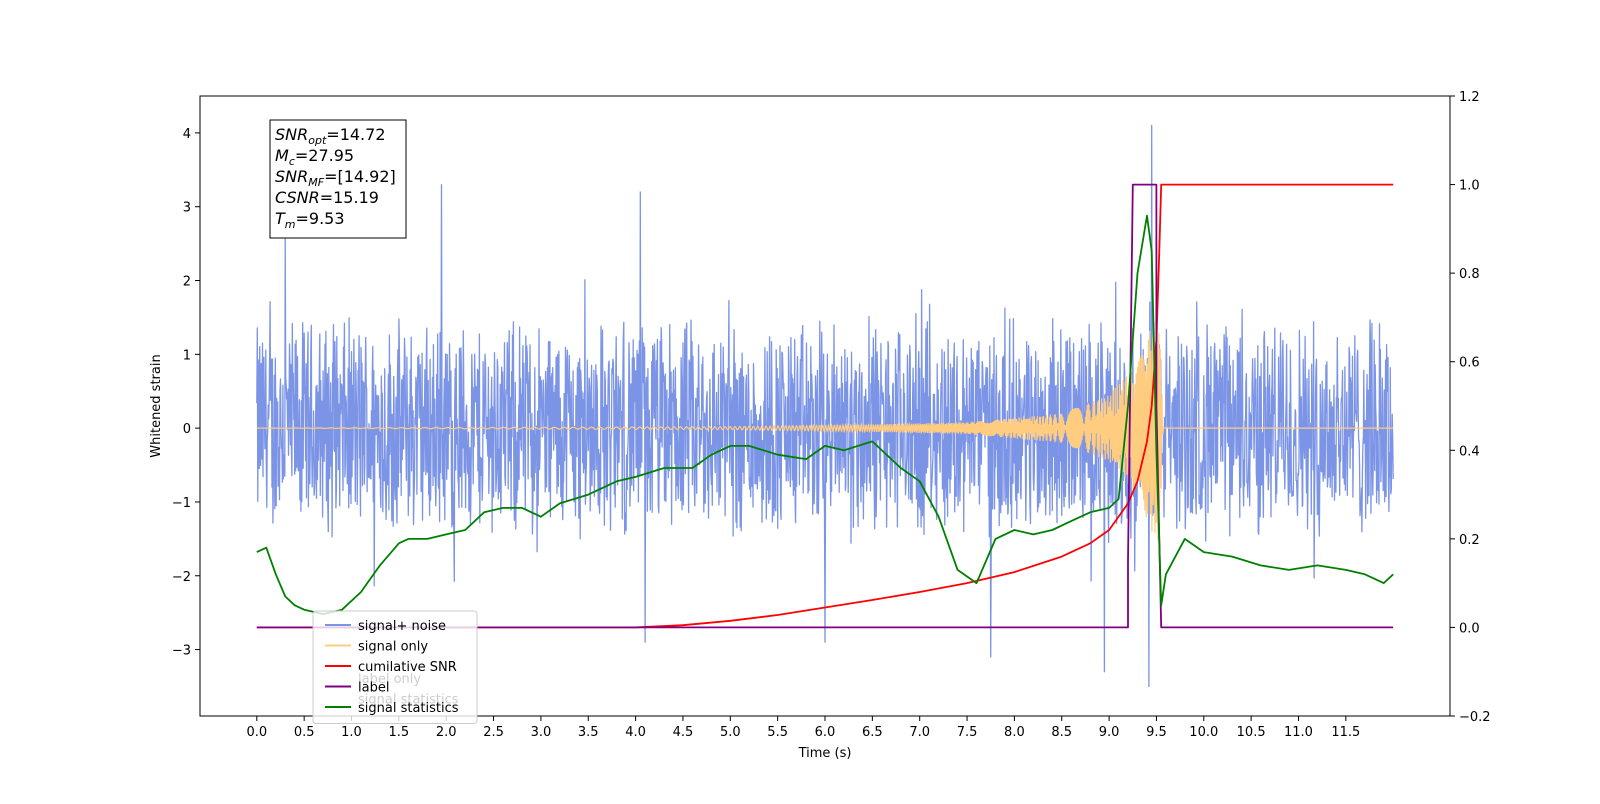  Describe the element at coordinates (320, 218) in the screenshot. I see `info-value: =9.53` at that location.